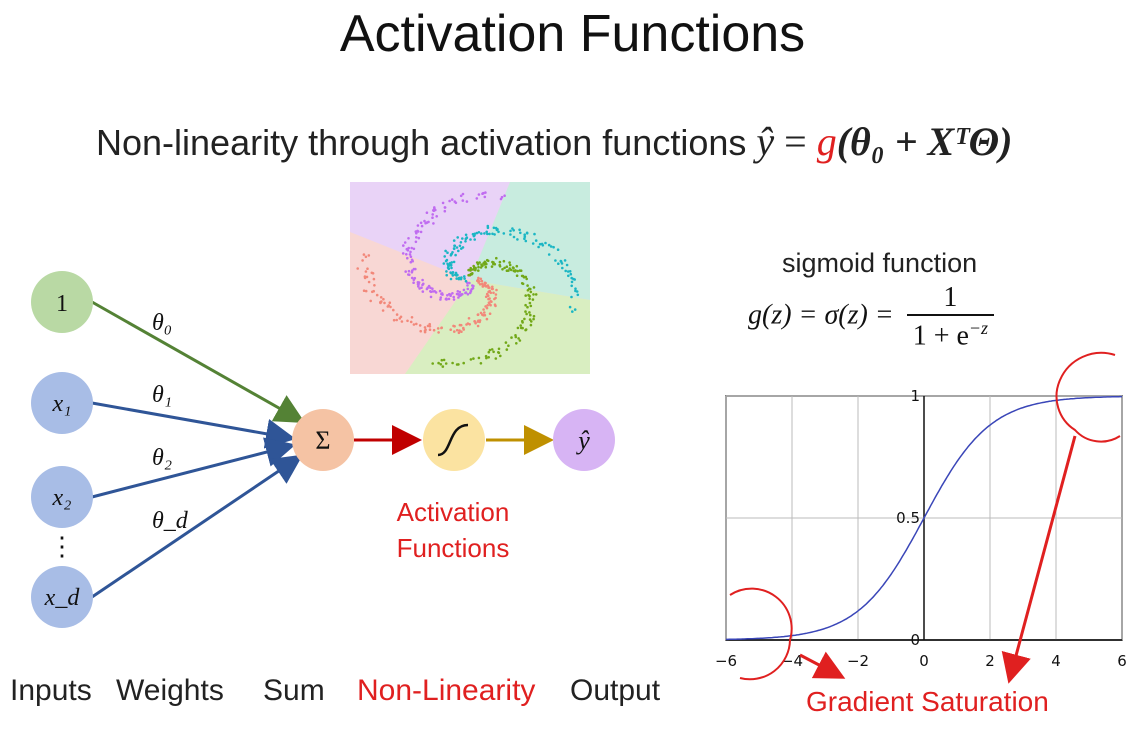  I want to click on node-bias-label: 1, so click(62, 304).